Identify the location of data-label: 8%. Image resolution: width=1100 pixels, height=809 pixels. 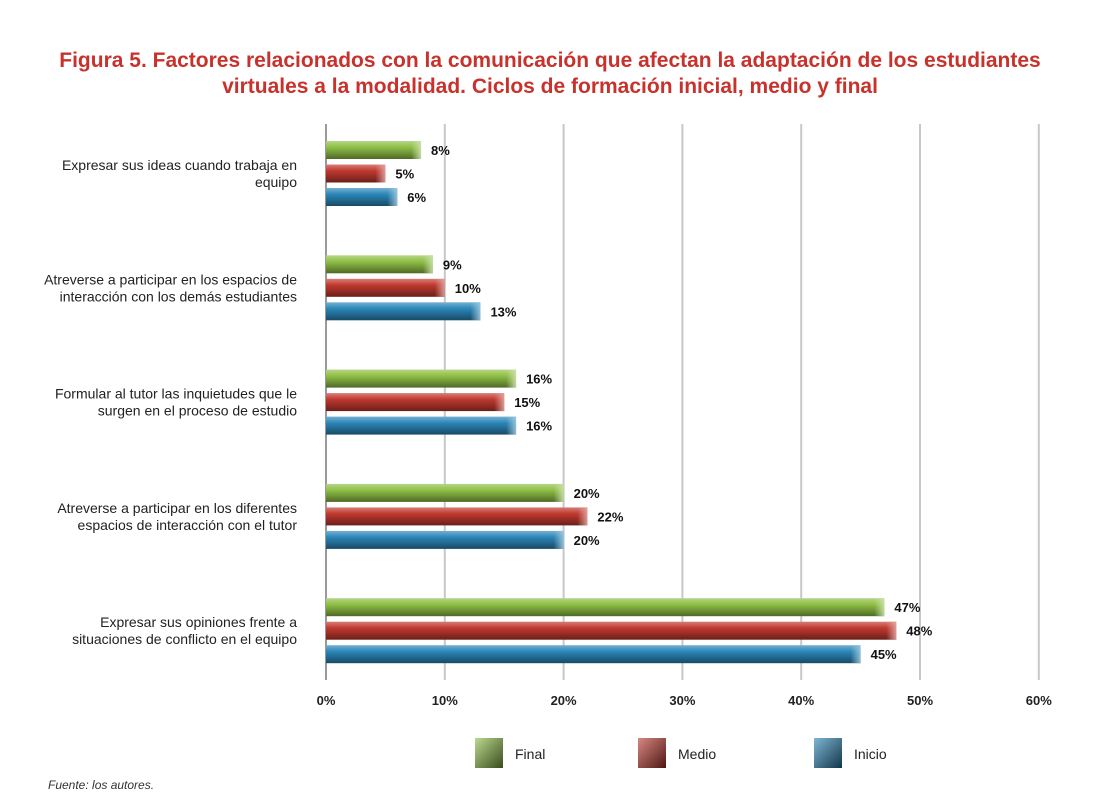
(440, 150).